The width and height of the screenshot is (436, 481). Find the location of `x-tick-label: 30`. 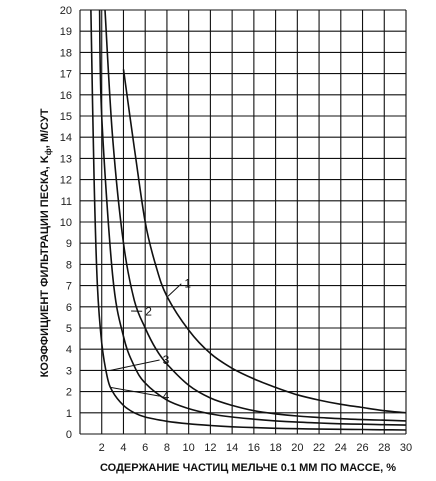

x-tick-label: 30 is located at coordinates (406, 448).